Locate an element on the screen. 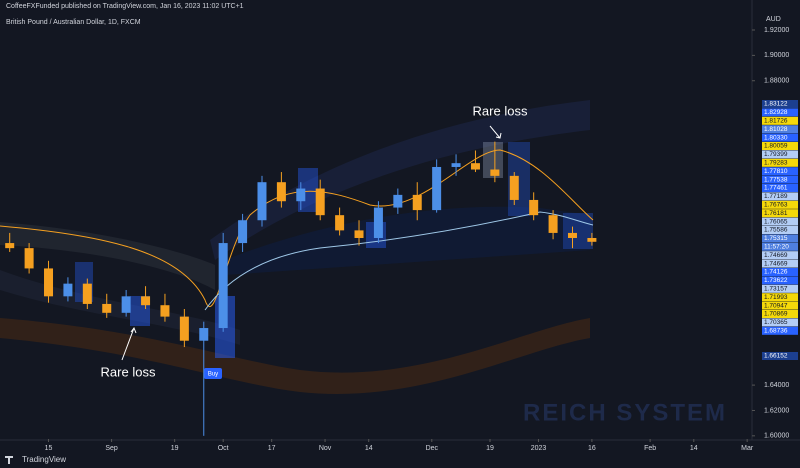 Image resolution: width=800 pixels, height=468 pixels. price-tag-label: 1.70947 is located at coordinates (776, 305).